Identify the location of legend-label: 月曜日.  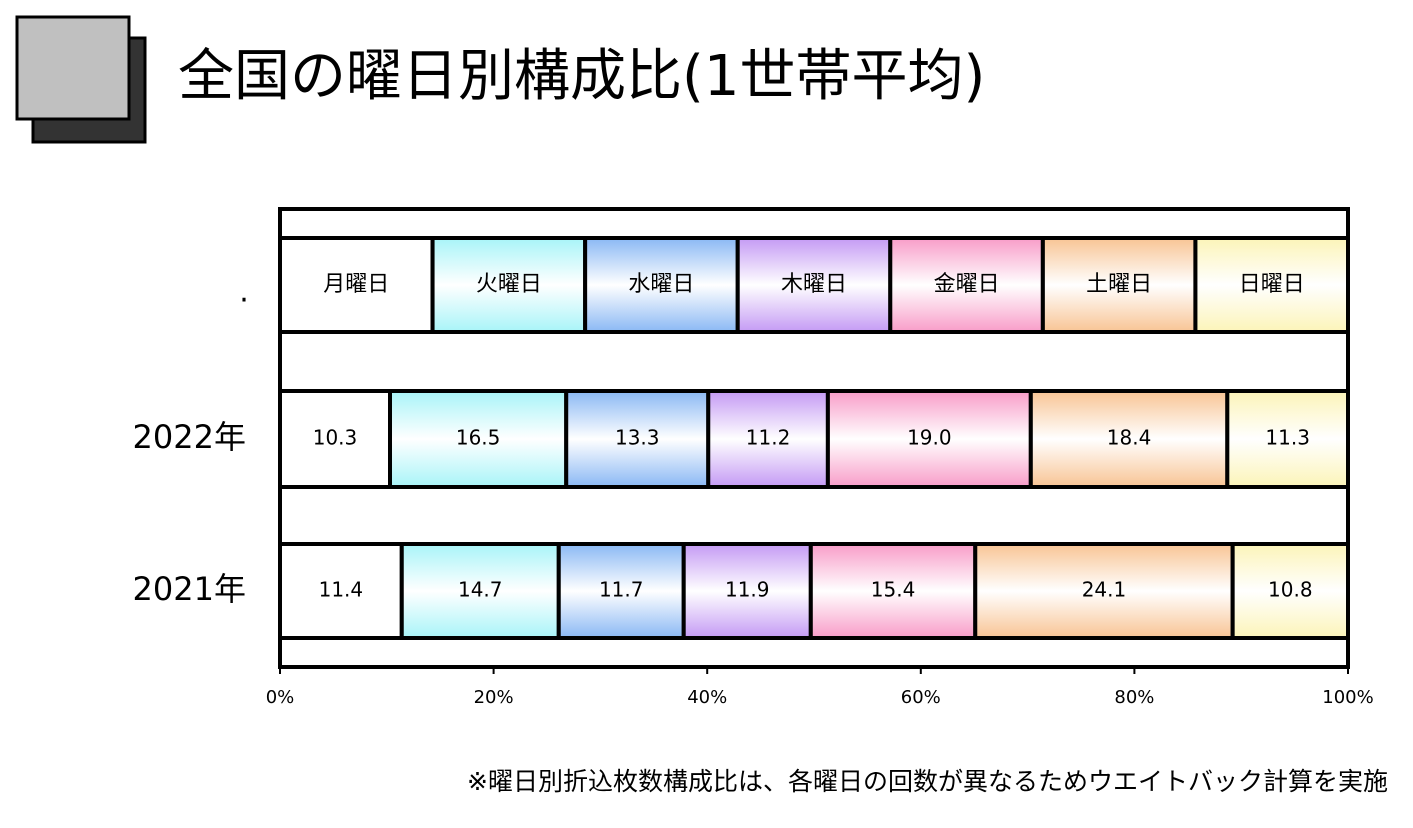
(356, 284).